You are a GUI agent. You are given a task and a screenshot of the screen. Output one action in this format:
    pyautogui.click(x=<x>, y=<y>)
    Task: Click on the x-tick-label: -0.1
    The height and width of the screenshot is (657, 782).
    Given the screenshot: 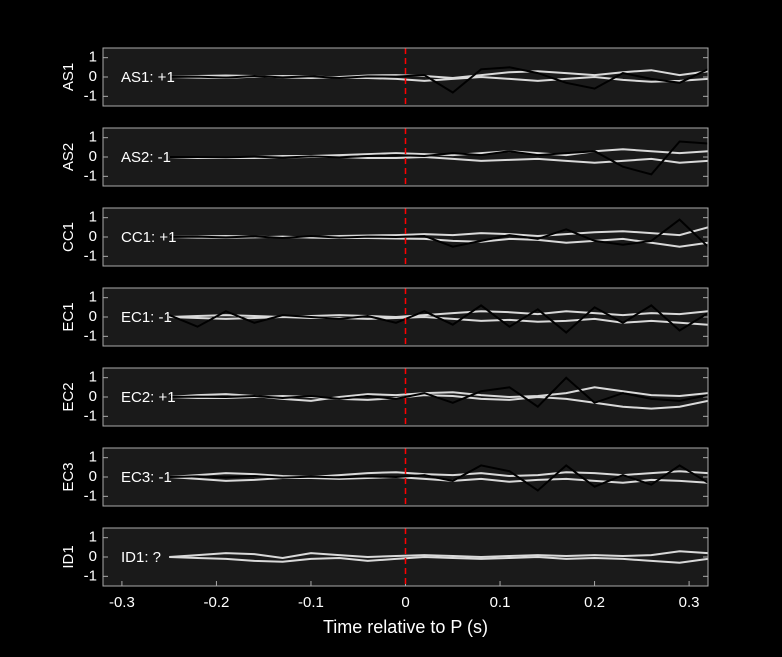 What is the action you would take?
    pyautogui.click(x=311, y=602)
    